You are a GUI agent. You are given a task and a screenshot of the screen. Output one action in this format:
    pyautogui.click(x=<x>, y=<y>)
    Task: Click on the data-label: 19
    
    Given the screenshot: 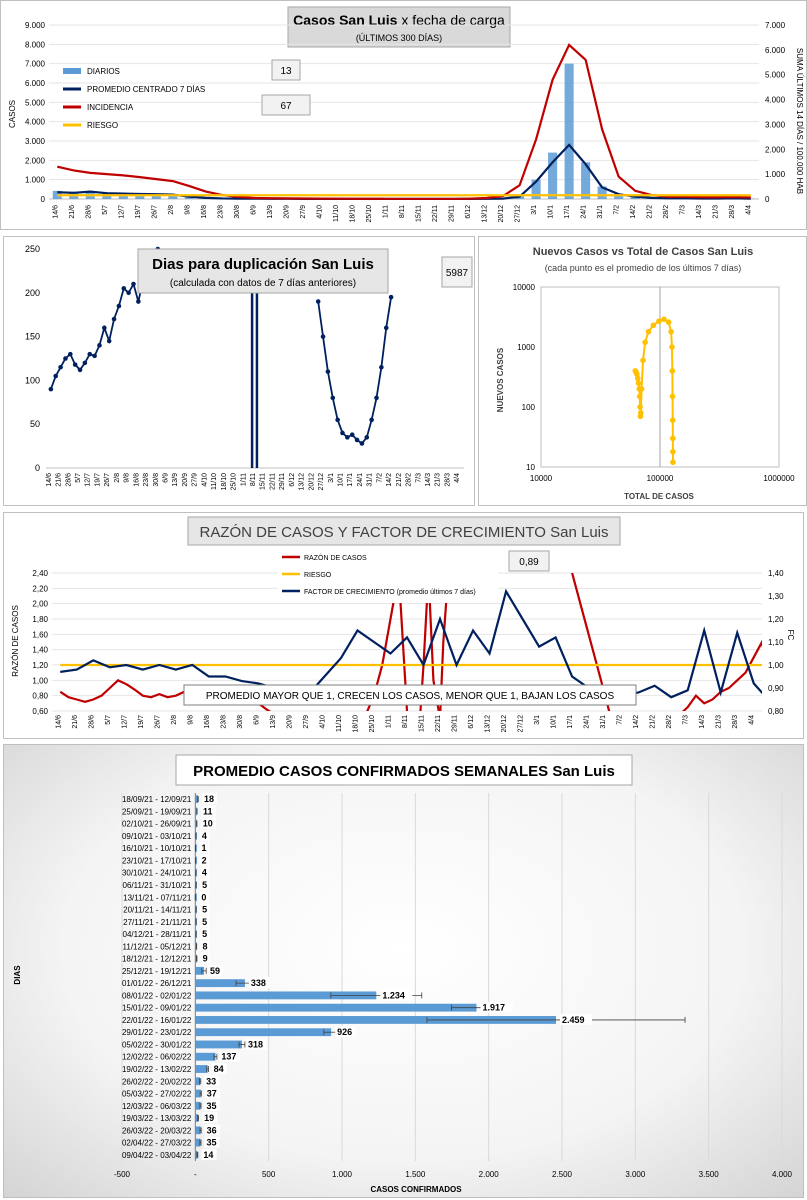 What is the action you would take?
    pyautogui.click(x=209, y=1118)
    